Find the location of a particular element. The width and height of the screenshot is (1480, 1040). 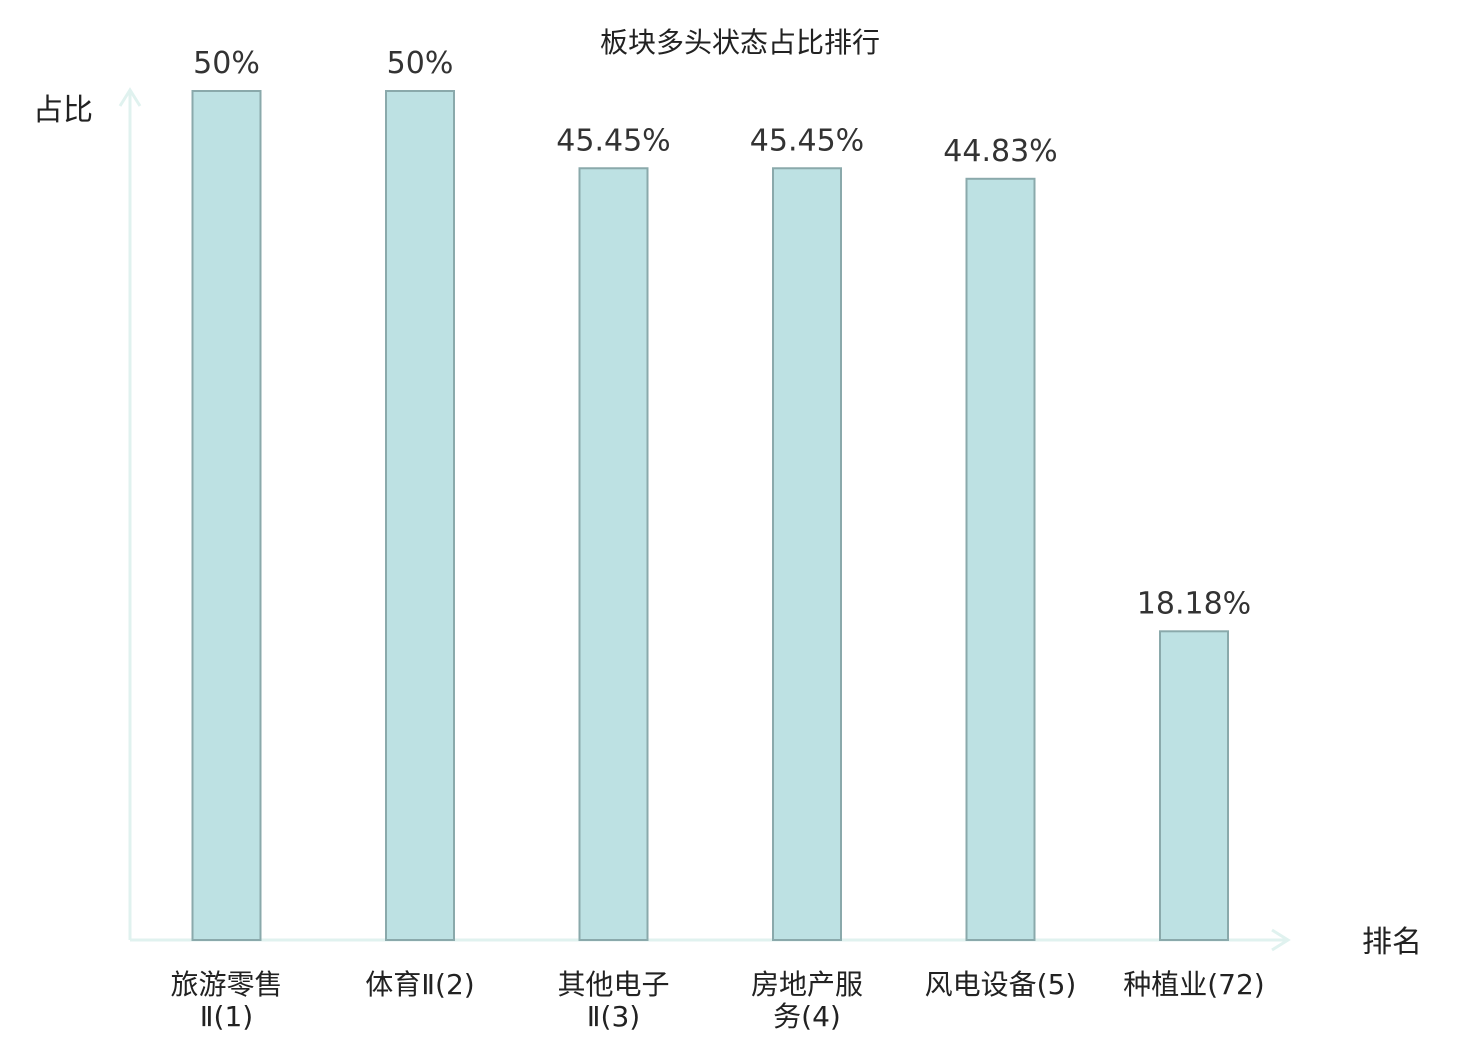

category-label-line: 种植业(72) is located at coordinates (1193, 984).